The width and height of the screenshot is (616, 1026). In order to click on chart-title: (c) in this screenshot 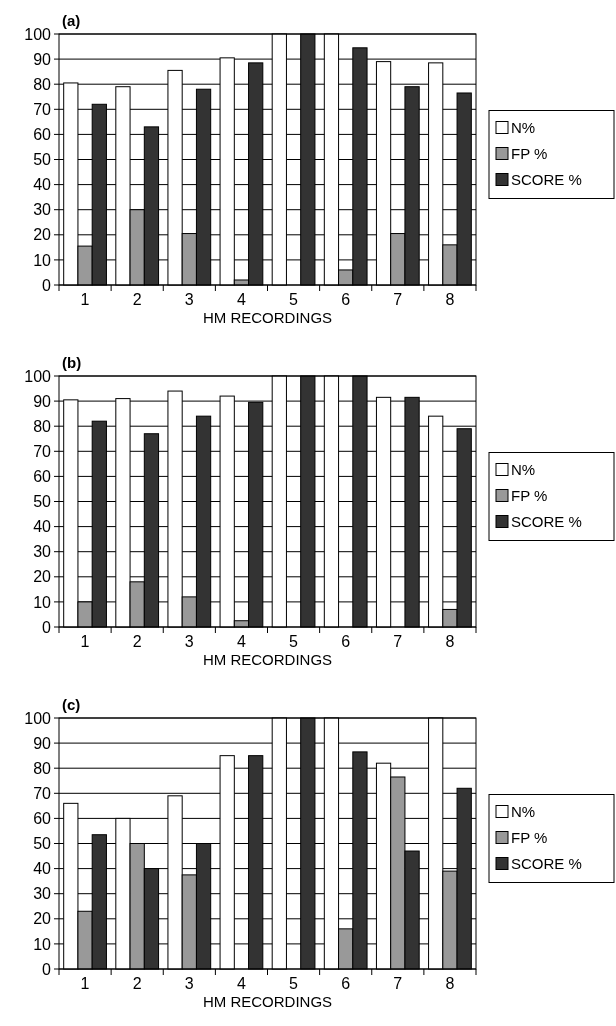, I will do `click(71, 704)`.